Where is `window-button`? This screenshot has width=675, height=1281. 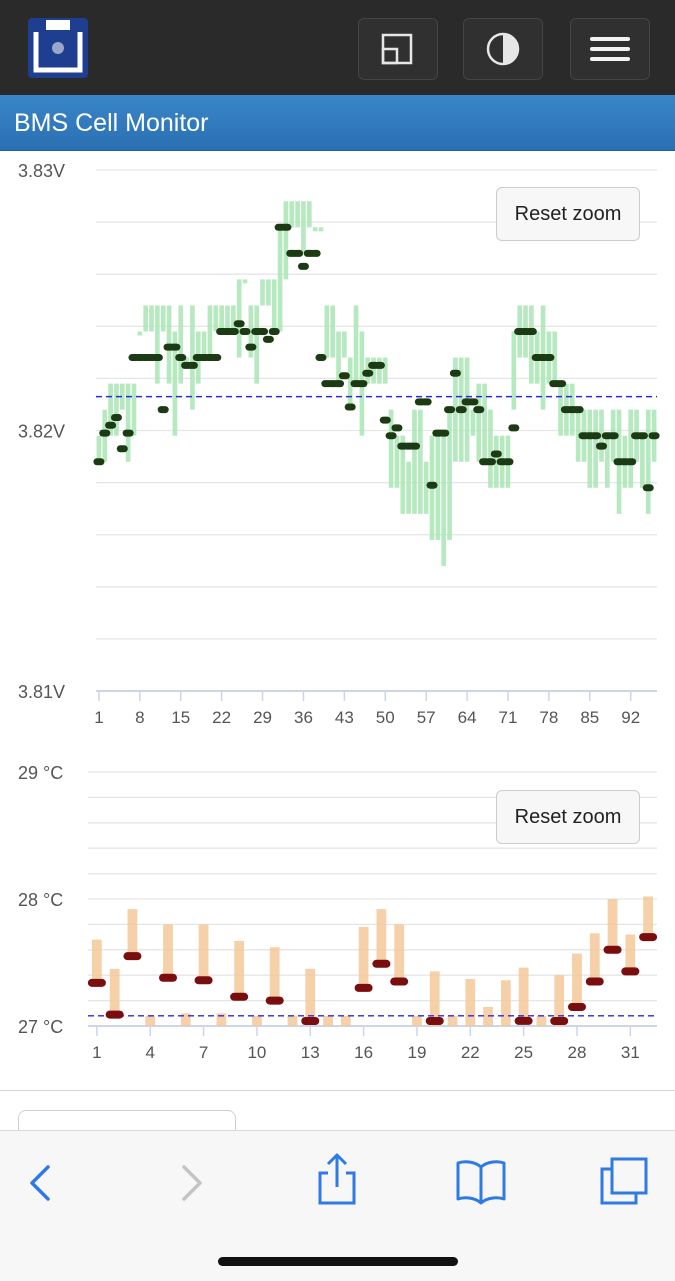
window-button is located at coordinates (398, 49).